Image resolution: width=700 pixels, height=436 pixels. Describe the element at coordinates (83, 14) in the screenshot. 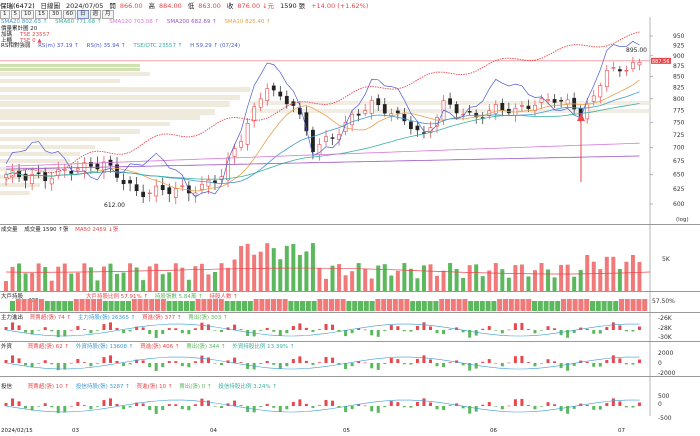

I see `period-button-6: 日` at that location.